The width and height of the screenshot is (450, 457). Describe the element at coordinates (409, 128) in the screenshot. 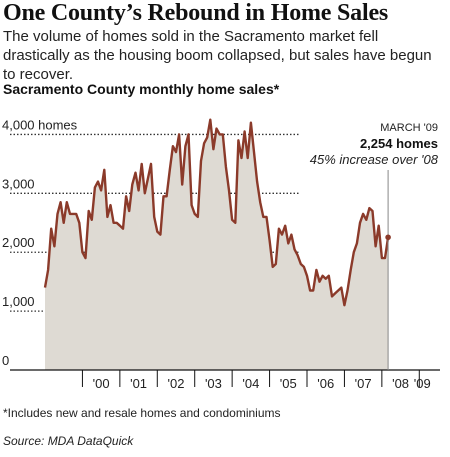

I see `annotation-date: MARCH '09` at that location.